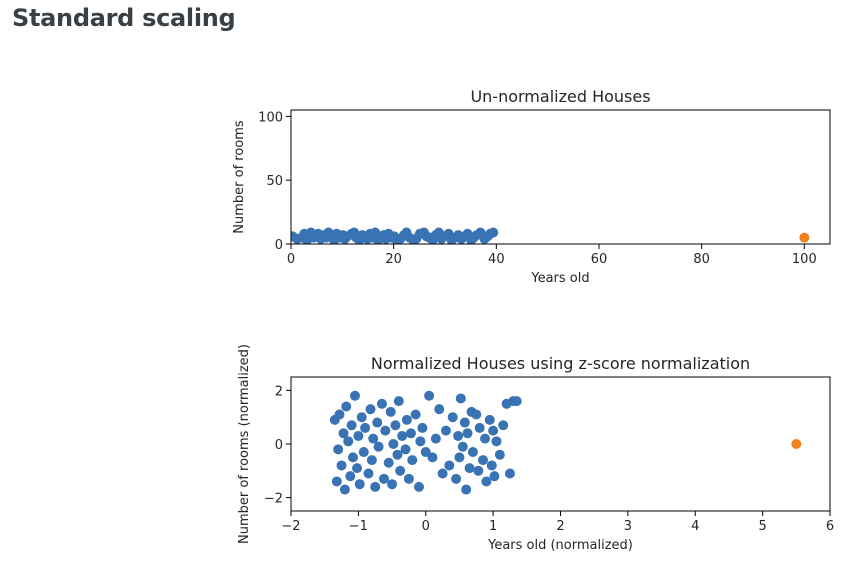  I want to click on top-x-tick-label: 60, so click(599, 259).